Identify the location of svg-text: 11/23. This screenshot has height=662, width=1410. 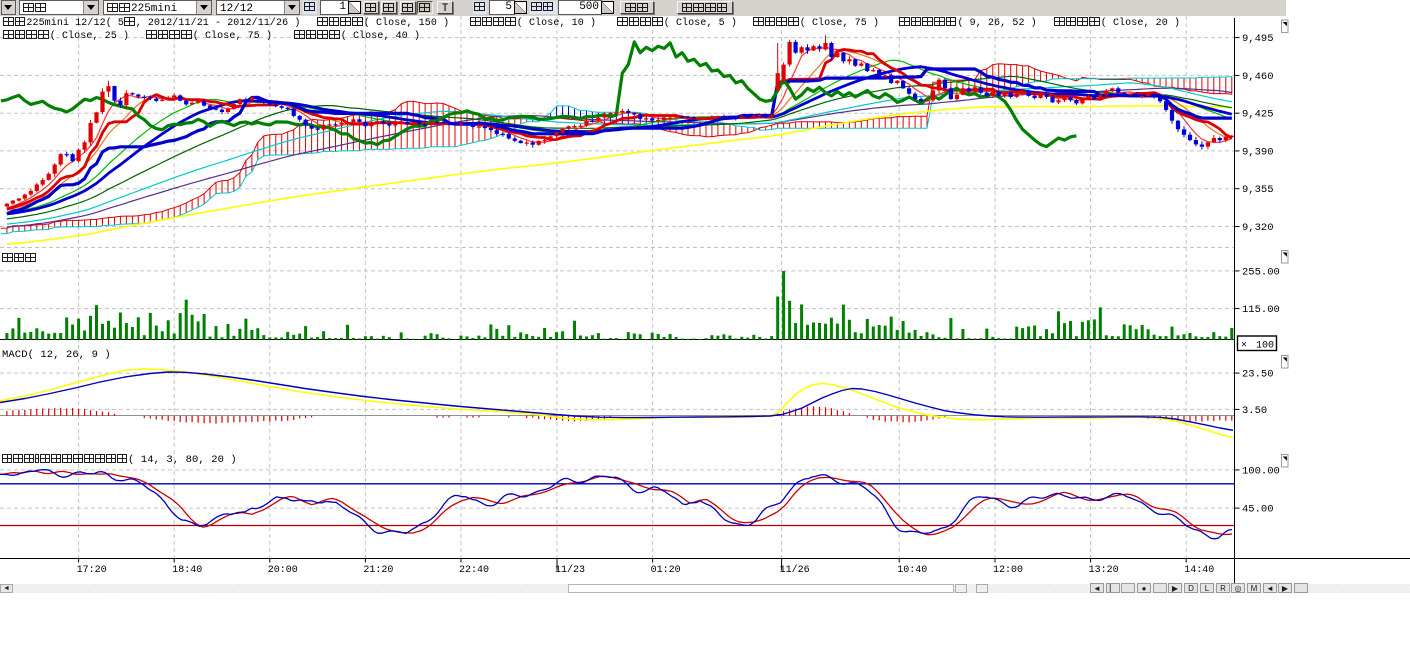
(570, 570).